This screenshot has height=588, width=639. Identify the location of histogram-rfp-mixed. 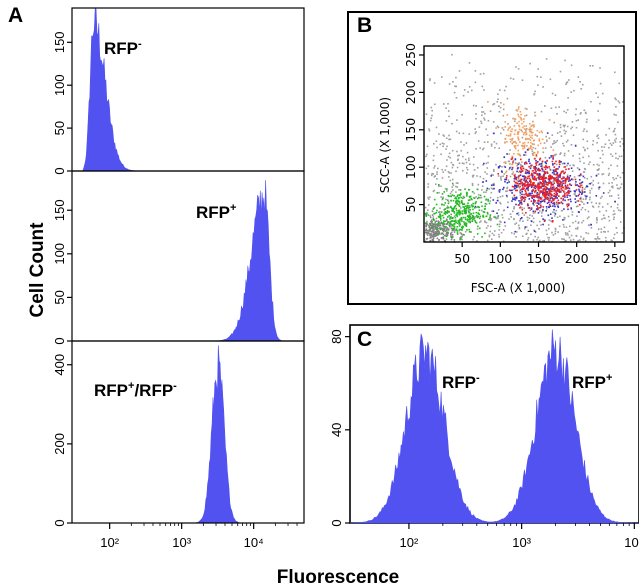
(188, 434).